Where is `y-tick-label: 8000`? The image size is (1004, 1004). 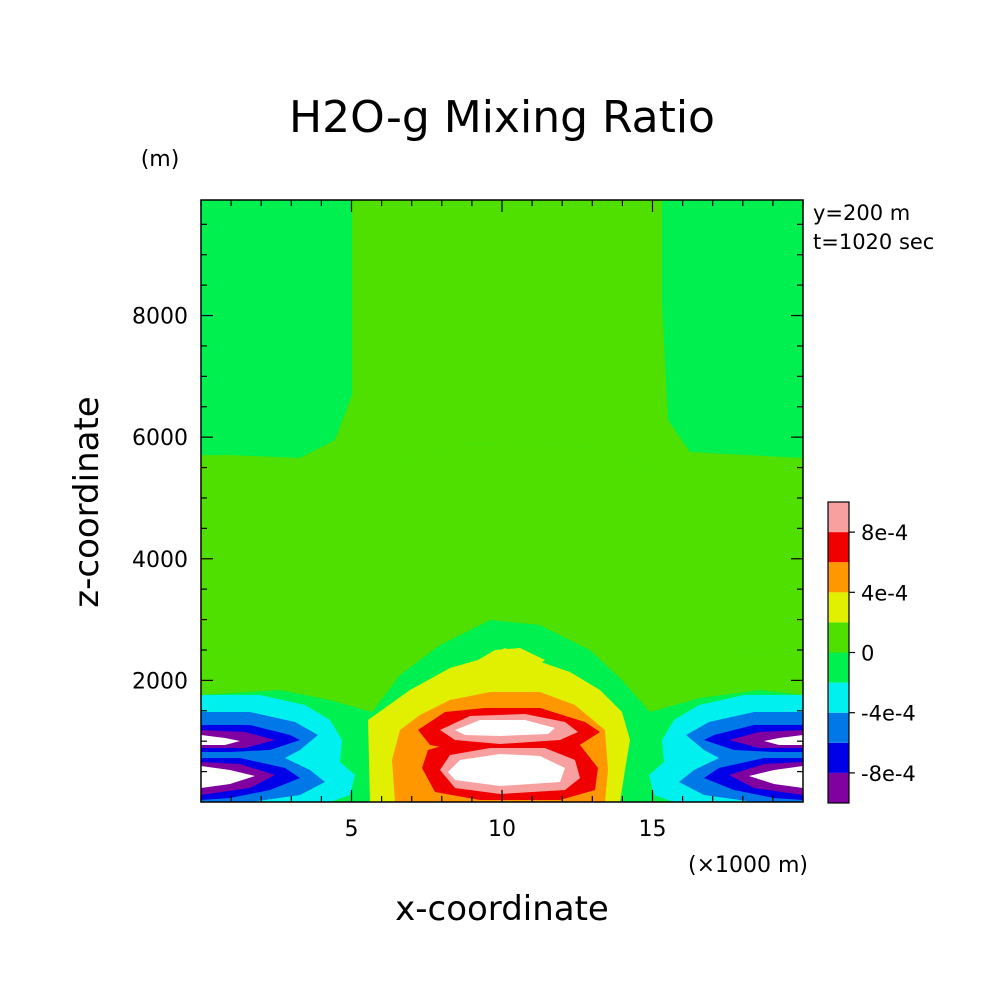 y-tick-label: 8000 is located at coordinates (160, 317).